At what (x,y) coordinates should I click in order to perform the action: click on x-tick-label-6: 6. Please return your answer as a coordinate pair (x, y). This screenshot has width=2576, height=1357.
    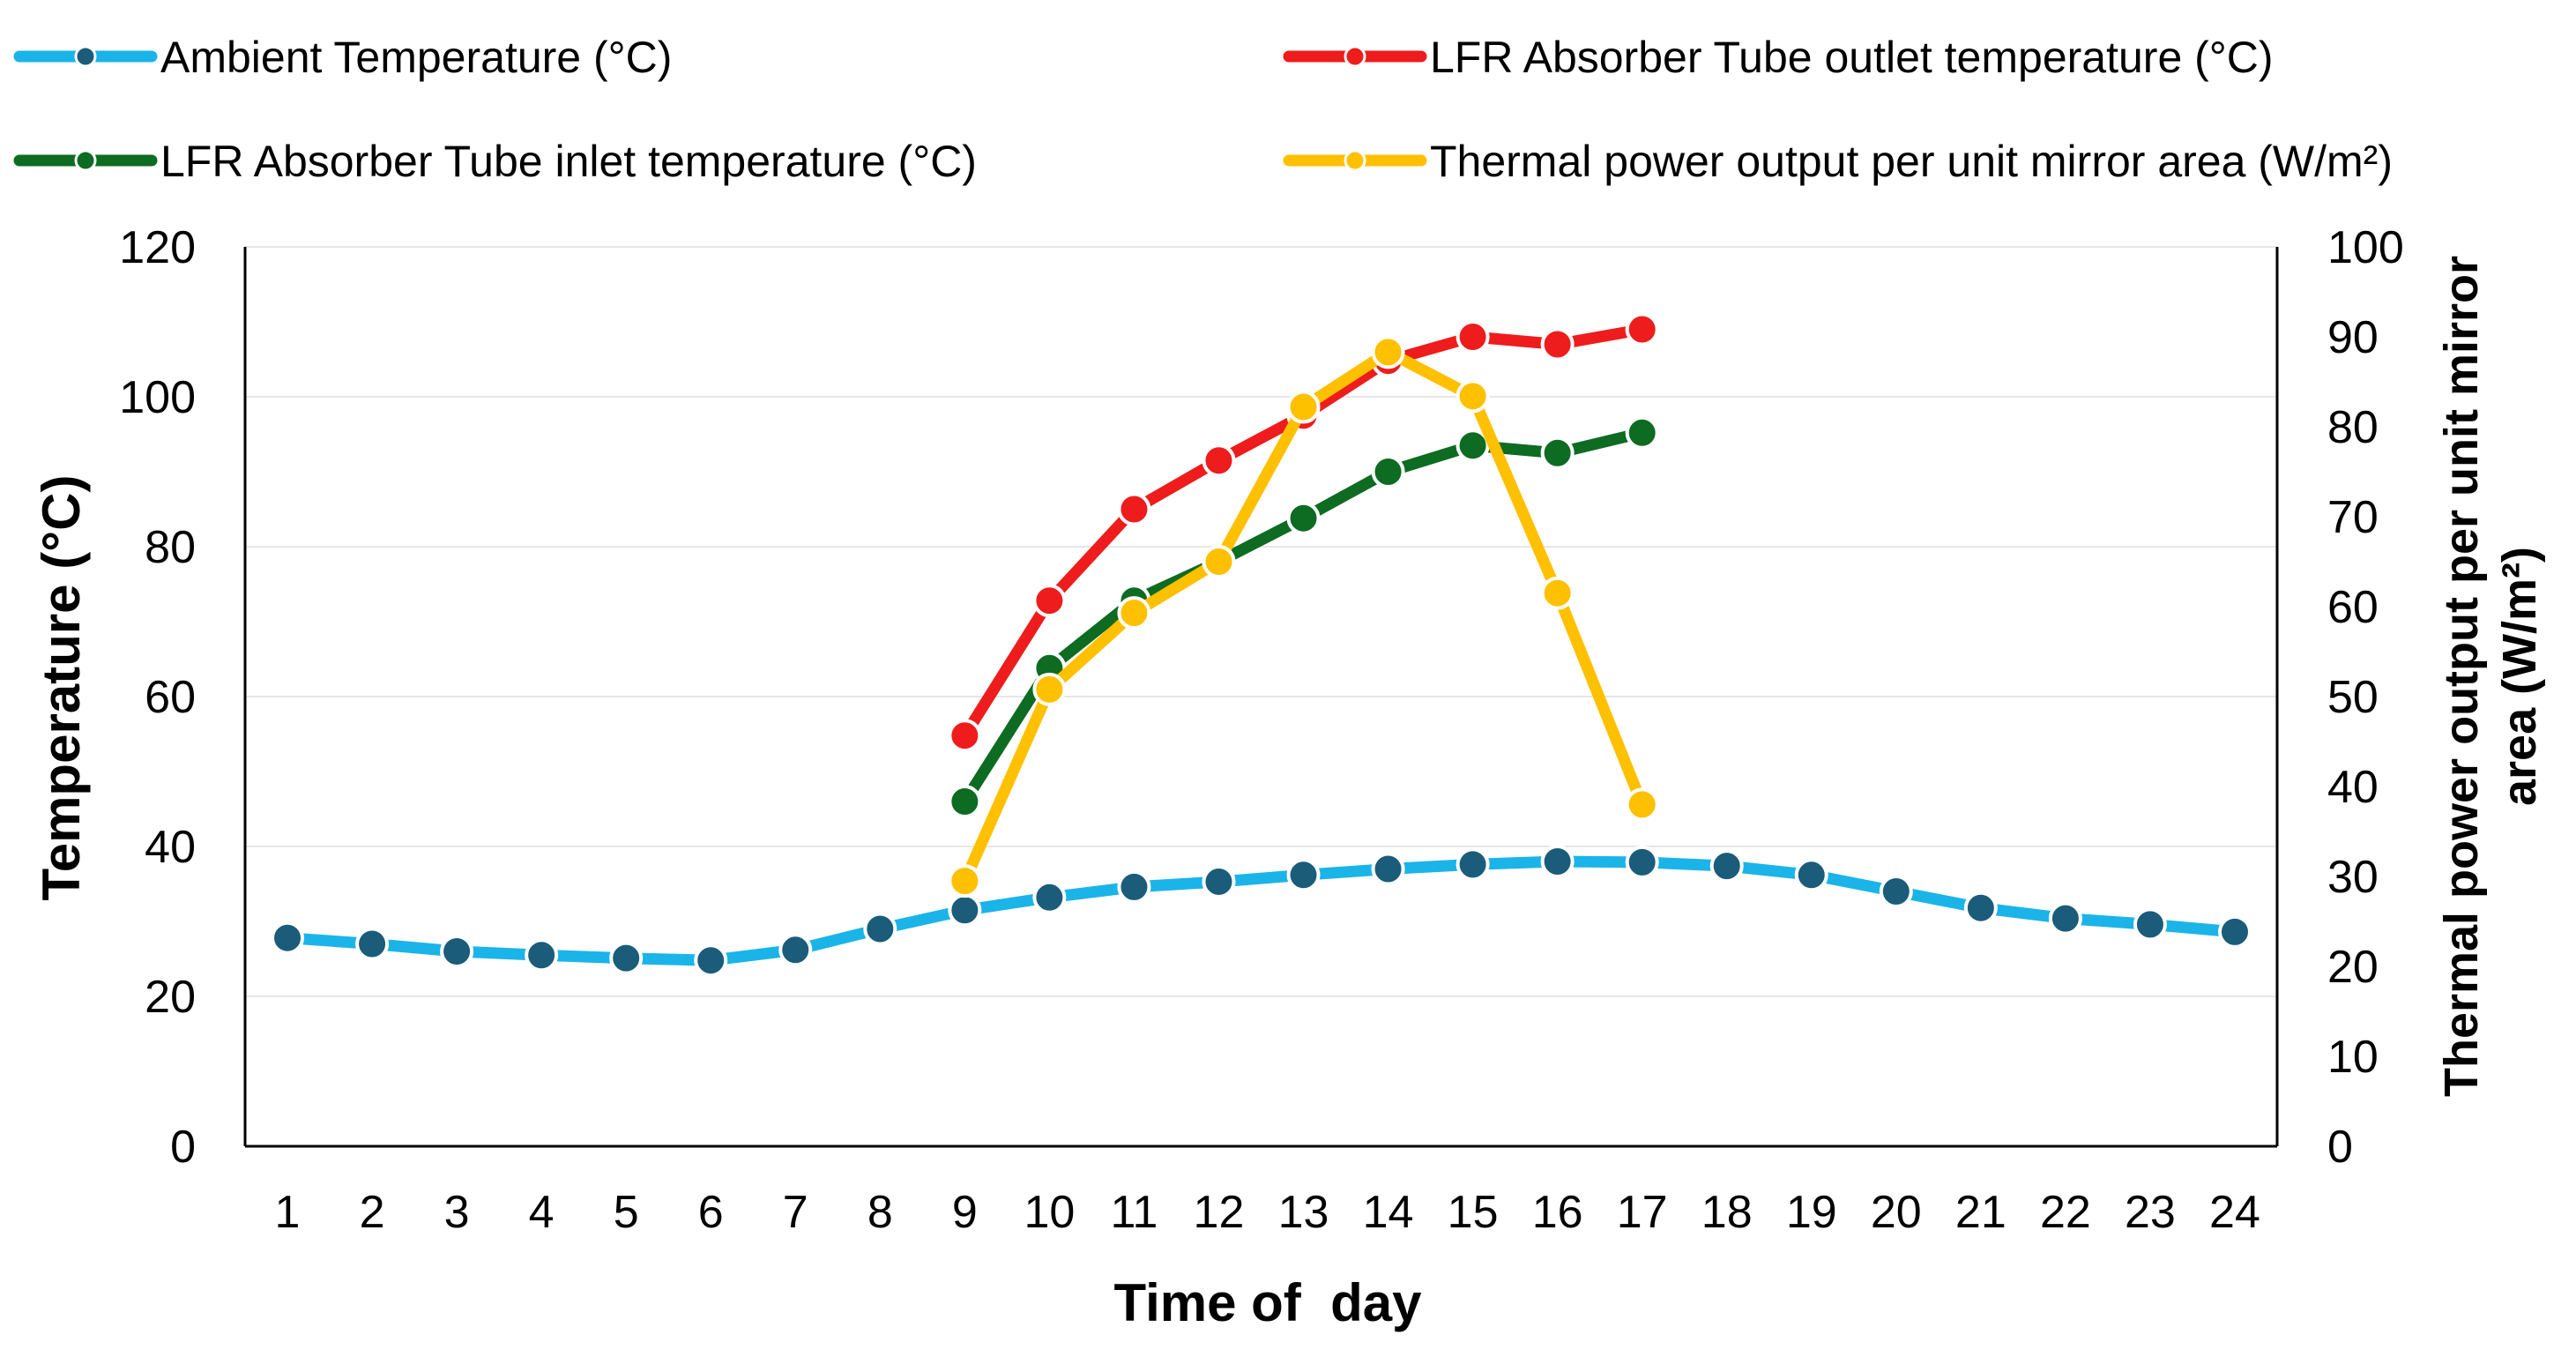
    Looking at the image, I should click on (711, 1212).